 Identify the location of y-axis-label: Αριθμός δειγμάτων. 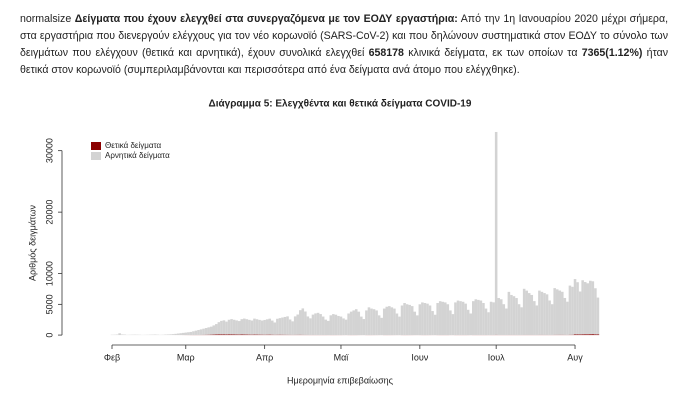
(32, 242).